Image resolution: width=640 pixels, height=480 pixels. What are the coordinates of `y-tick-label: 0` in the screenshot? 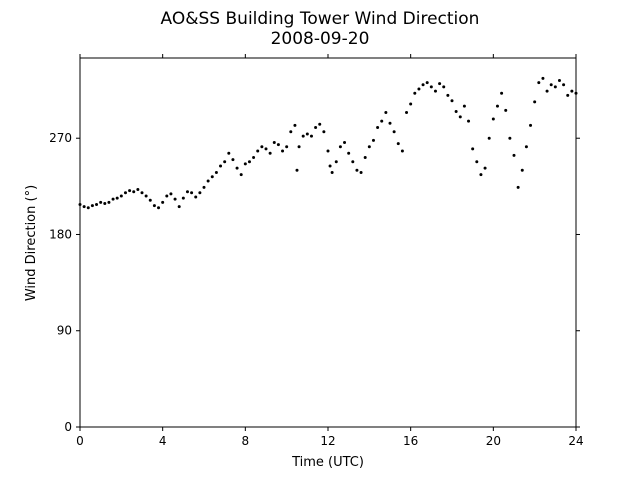 It's located at (68, 427).